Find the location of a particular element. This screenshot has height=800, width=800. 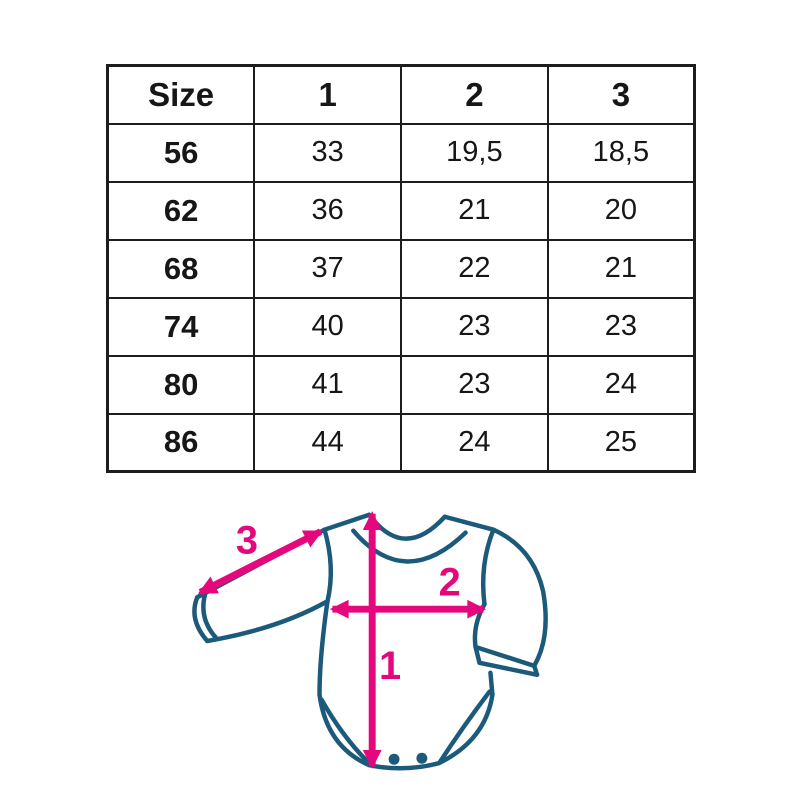

arrow-label-1: 1 is located at coordinates (390, 666).